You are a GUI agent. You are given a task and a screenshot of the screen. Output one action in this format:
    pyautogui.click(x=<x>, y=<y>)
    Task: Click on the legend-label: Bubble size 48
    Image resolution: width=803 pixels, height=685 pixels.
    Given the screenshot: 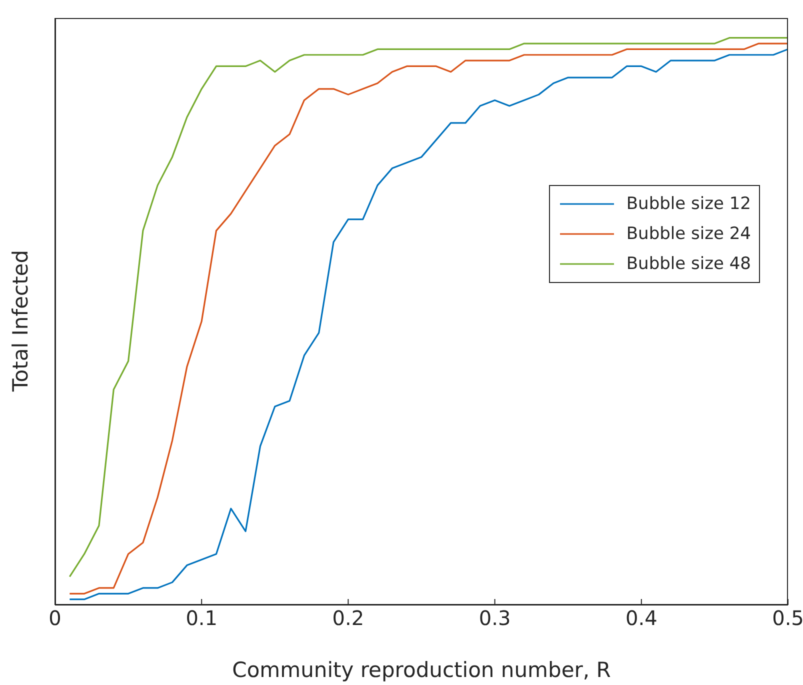 What is the action you would take?
    pyautogui.click(x=688, y=264)
    